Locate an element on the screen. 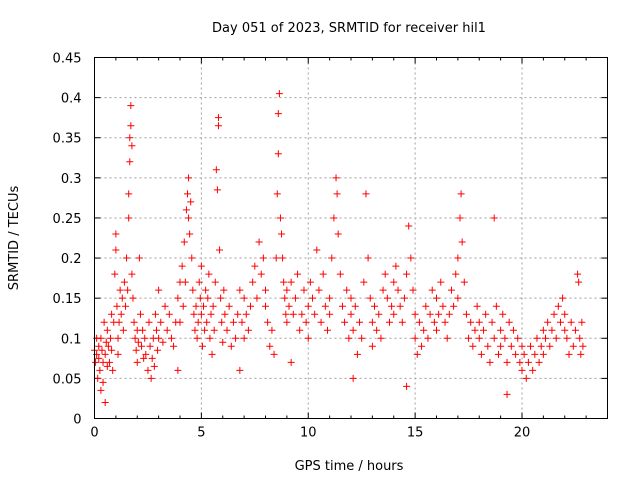  x-tick-label: 5 is located at coordinates (201, 433).